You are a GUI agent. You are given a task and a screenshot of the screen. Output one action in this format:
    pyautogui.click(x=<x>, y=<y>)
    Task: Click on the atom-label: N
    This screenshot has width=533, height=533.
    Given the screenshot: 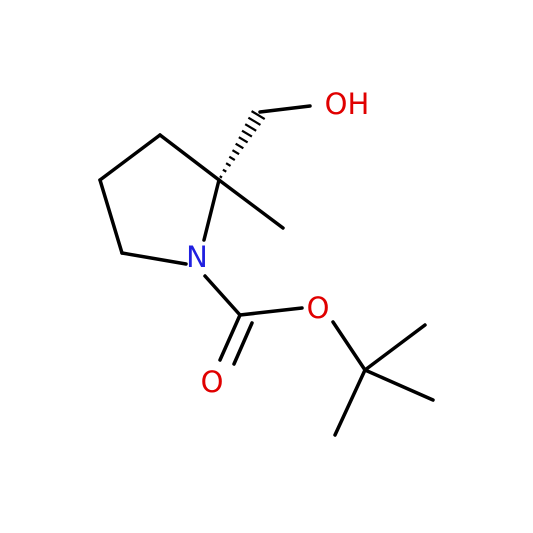 What is the action you would take?
    pyautogui.click(x=197, y=257)
    